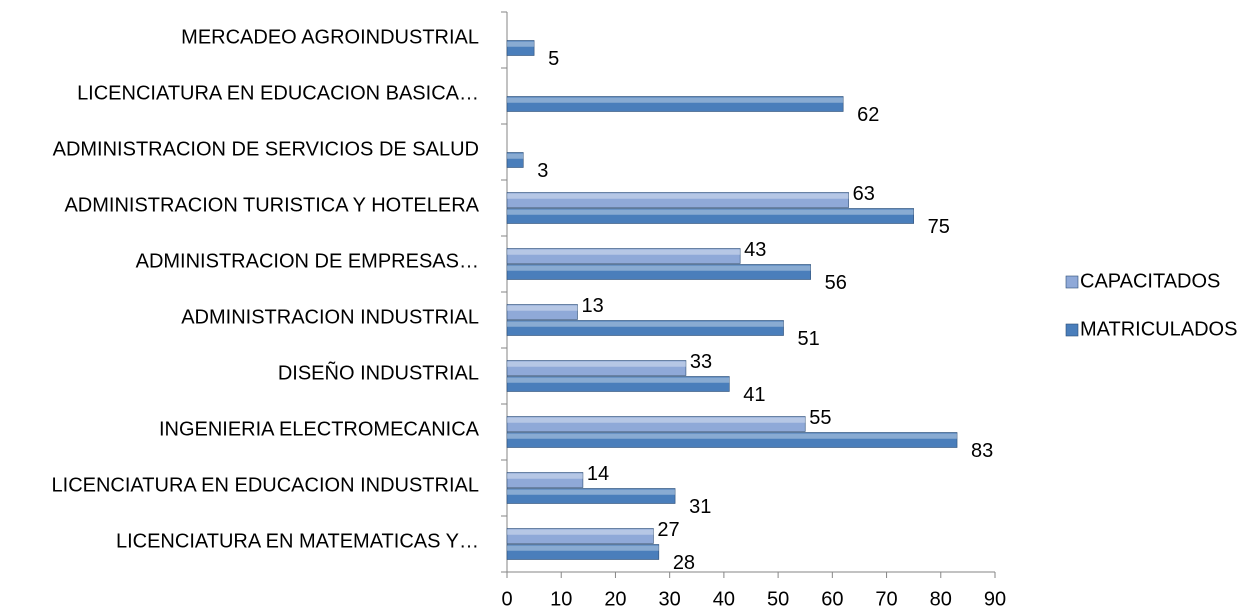 The image size is (1254, 607). I want to click on x-tick-label: 30, so click(670, 597).